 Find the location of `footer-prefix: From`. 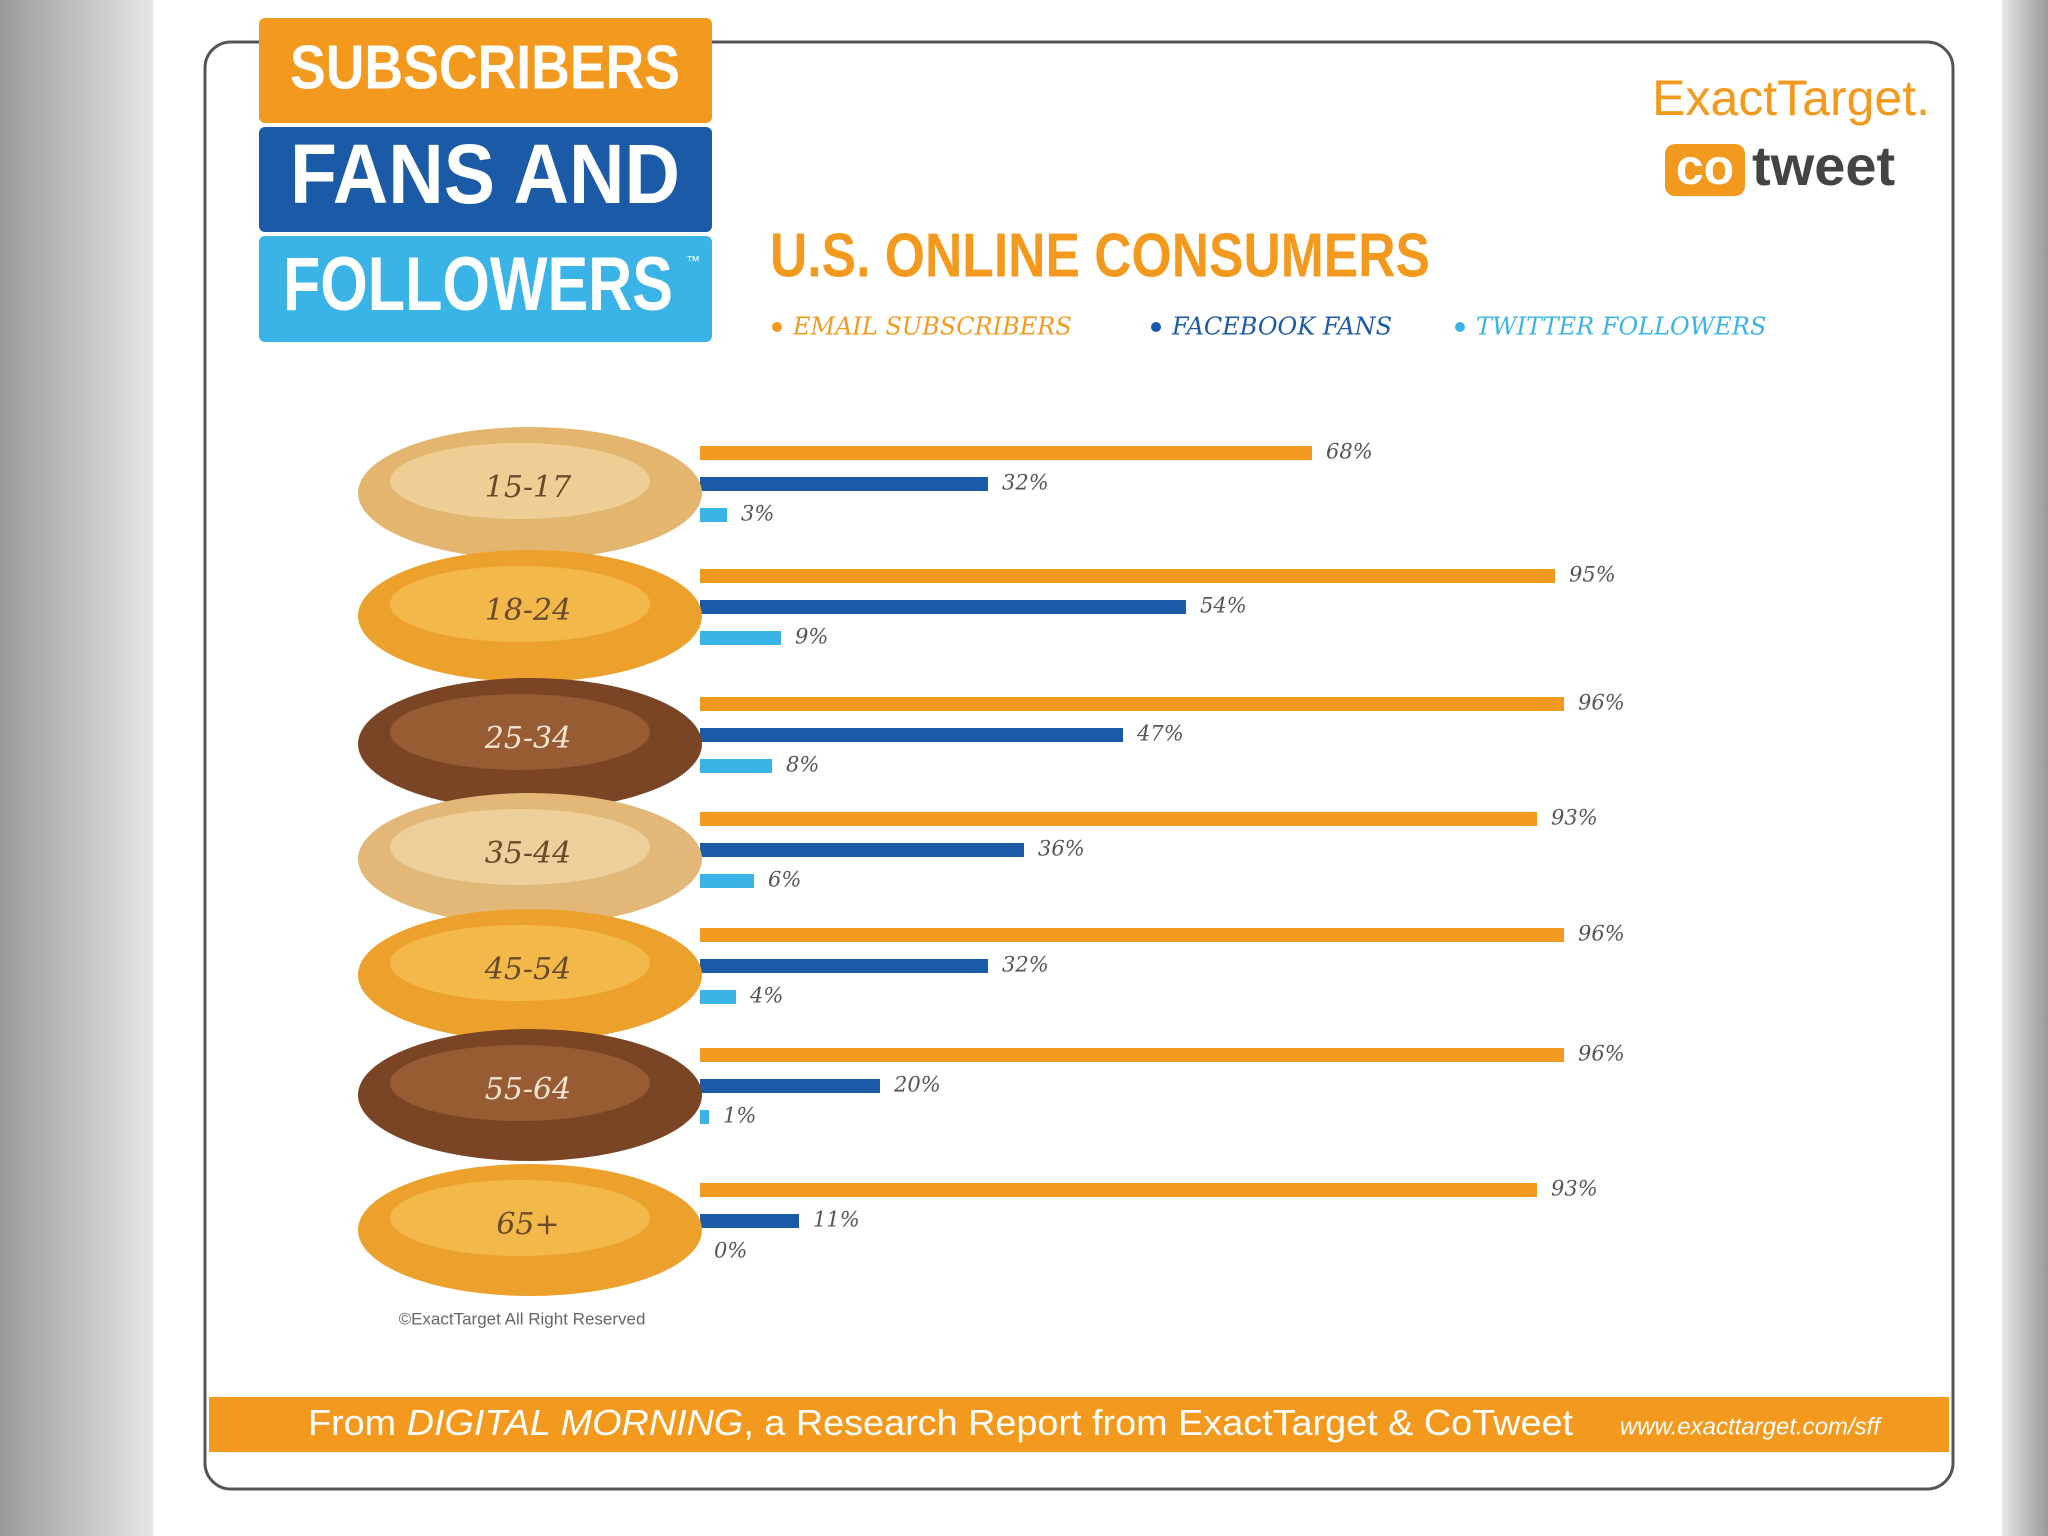

footer-prefix: From is located at coordinates (357, 1422).